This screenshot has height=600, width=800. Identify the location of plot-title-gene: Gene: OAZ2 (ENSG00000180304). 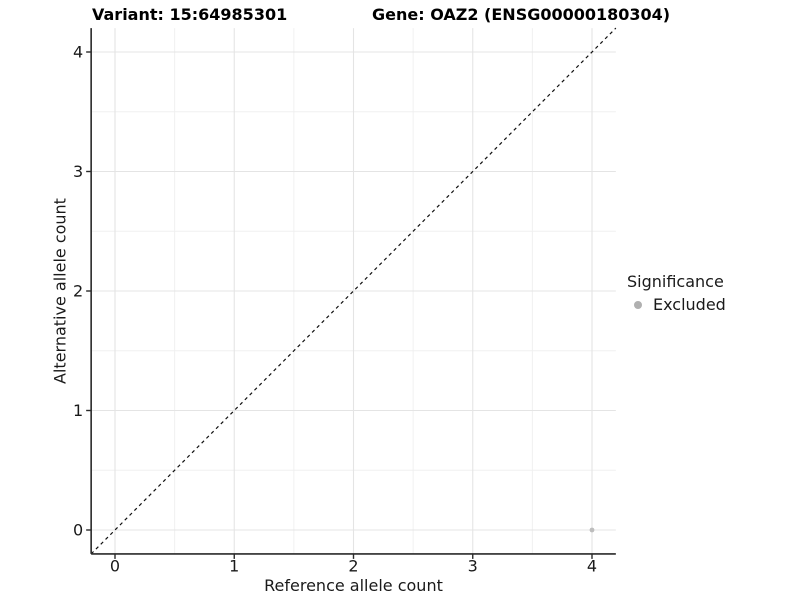
(521, 14).